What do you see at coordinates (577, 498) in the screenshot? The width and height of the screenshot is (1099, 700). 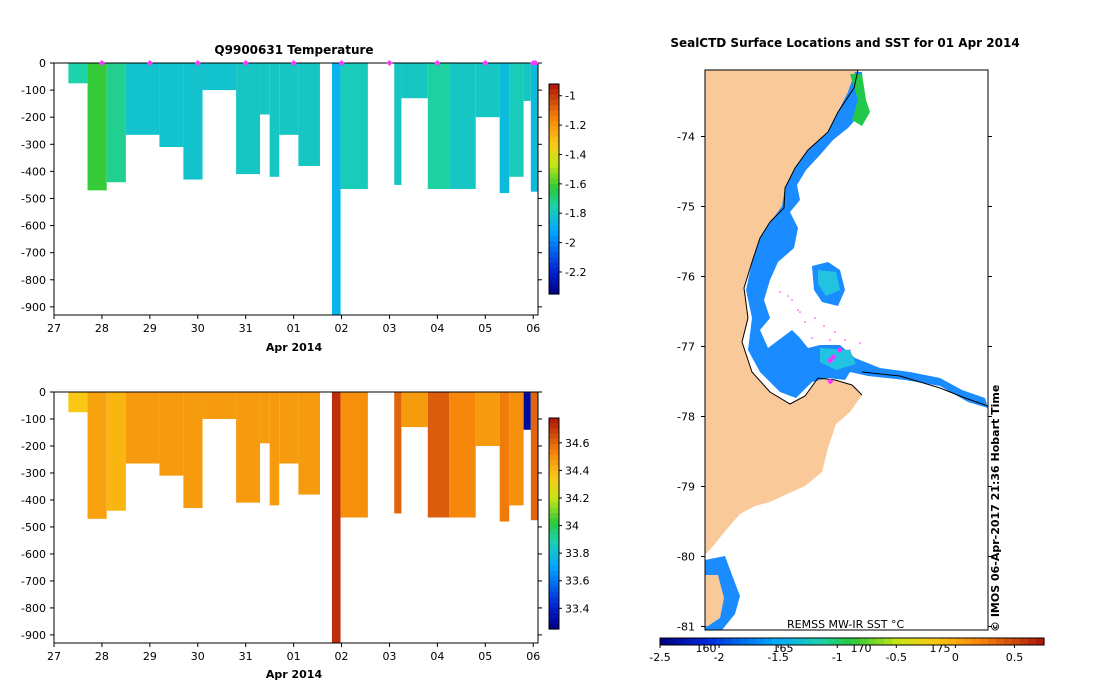 I see `colorbar-tick-label: 34.2` at bounding box center [577, 498].